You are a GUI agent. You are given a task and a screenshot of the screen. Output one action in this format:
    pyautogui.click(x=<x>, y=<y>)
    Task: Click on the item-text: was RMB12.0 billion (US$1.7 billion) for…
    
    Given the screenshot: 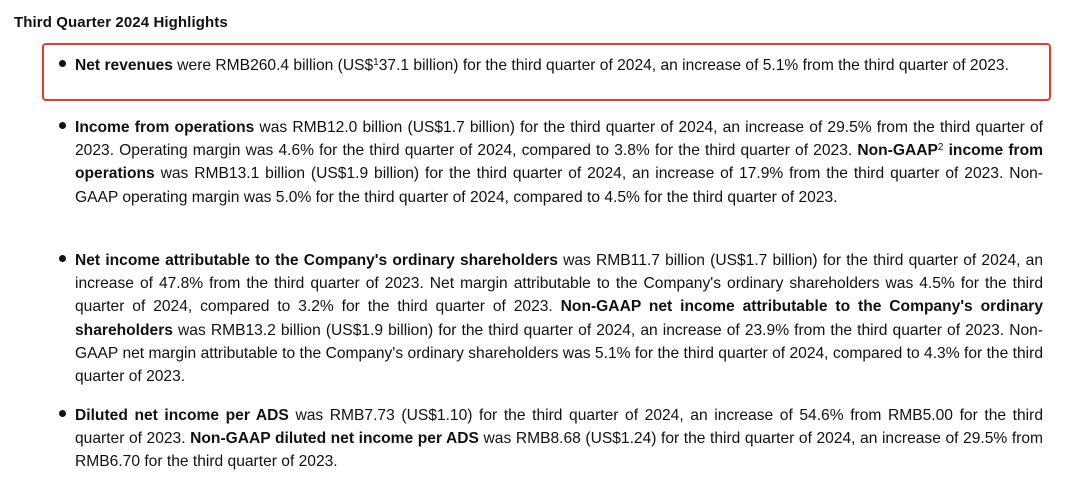 What is the action you would take?
    pyautogui.click(x=559, y=139)
    